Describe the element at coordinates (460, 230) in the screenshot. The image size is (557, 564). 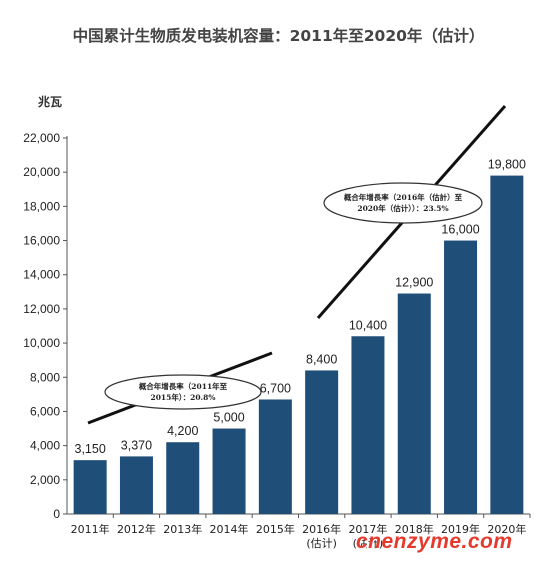
I see `bar-value-label: 16,000` at that location.